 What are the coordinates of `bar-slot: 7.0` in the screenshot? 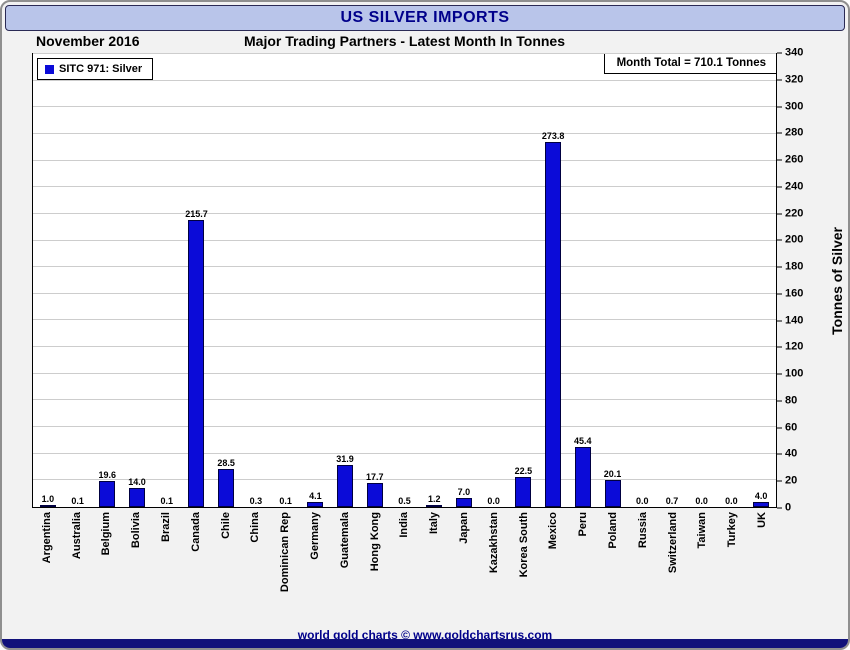 It's located at (464, 280).